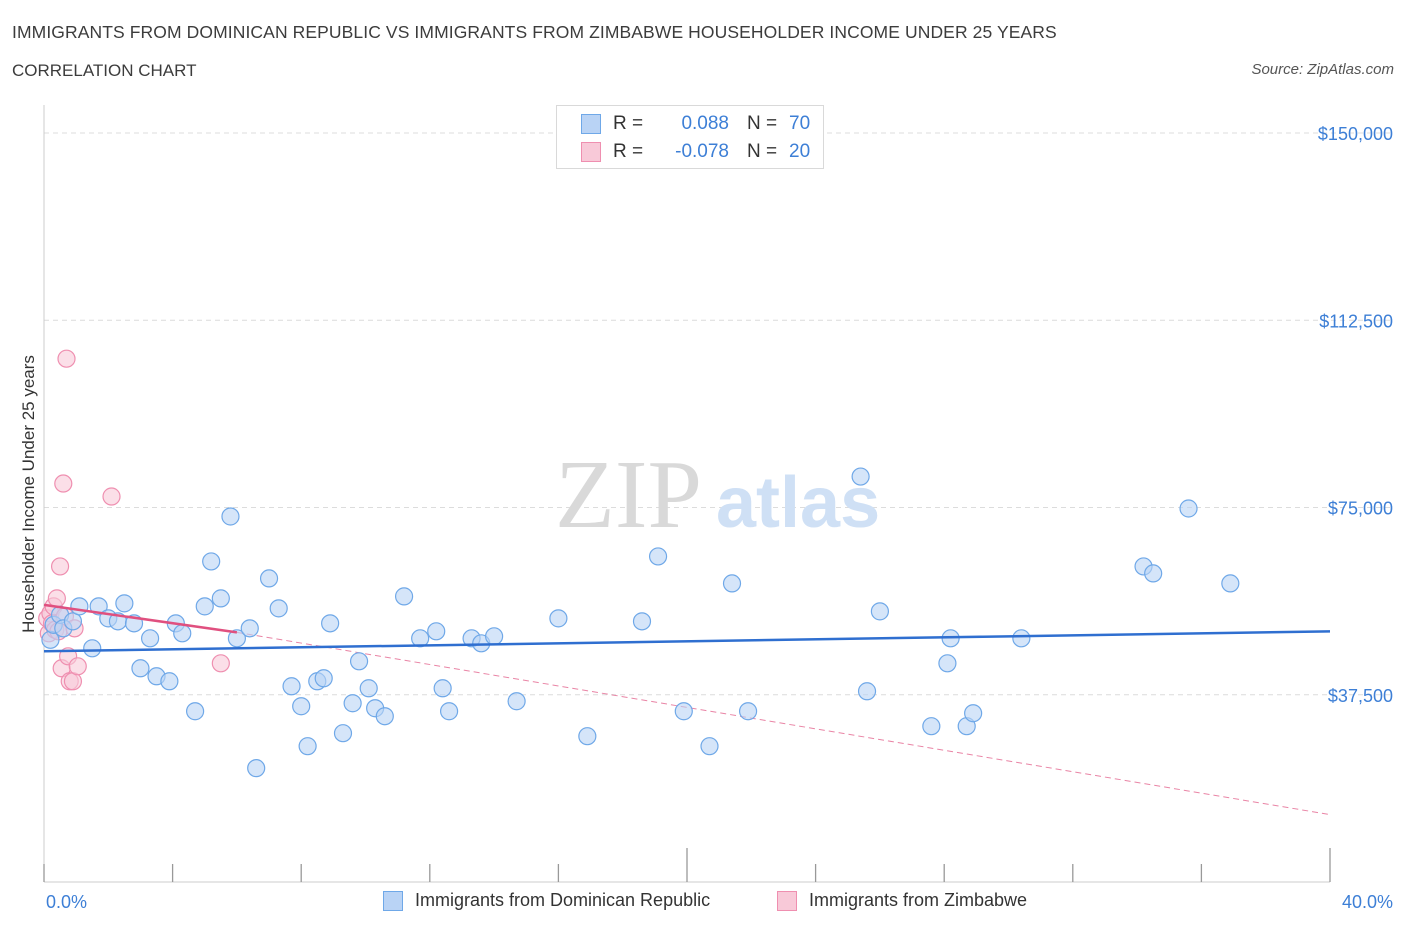  What do you see at coordinates (1360, 509) in the screenshot?
I see `y-tick-label: $75,000` at bounding box center [1360, 509].